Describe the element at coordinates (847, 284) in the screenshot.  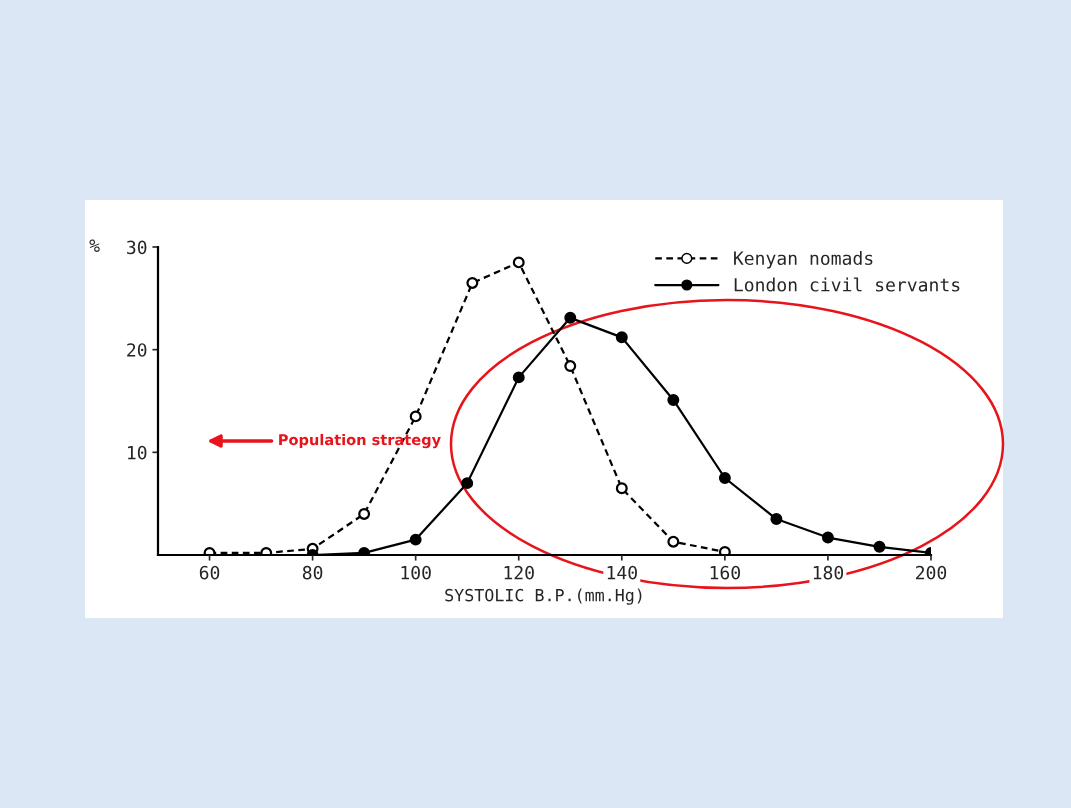
I see `legend-label: London civil servants` at that location.